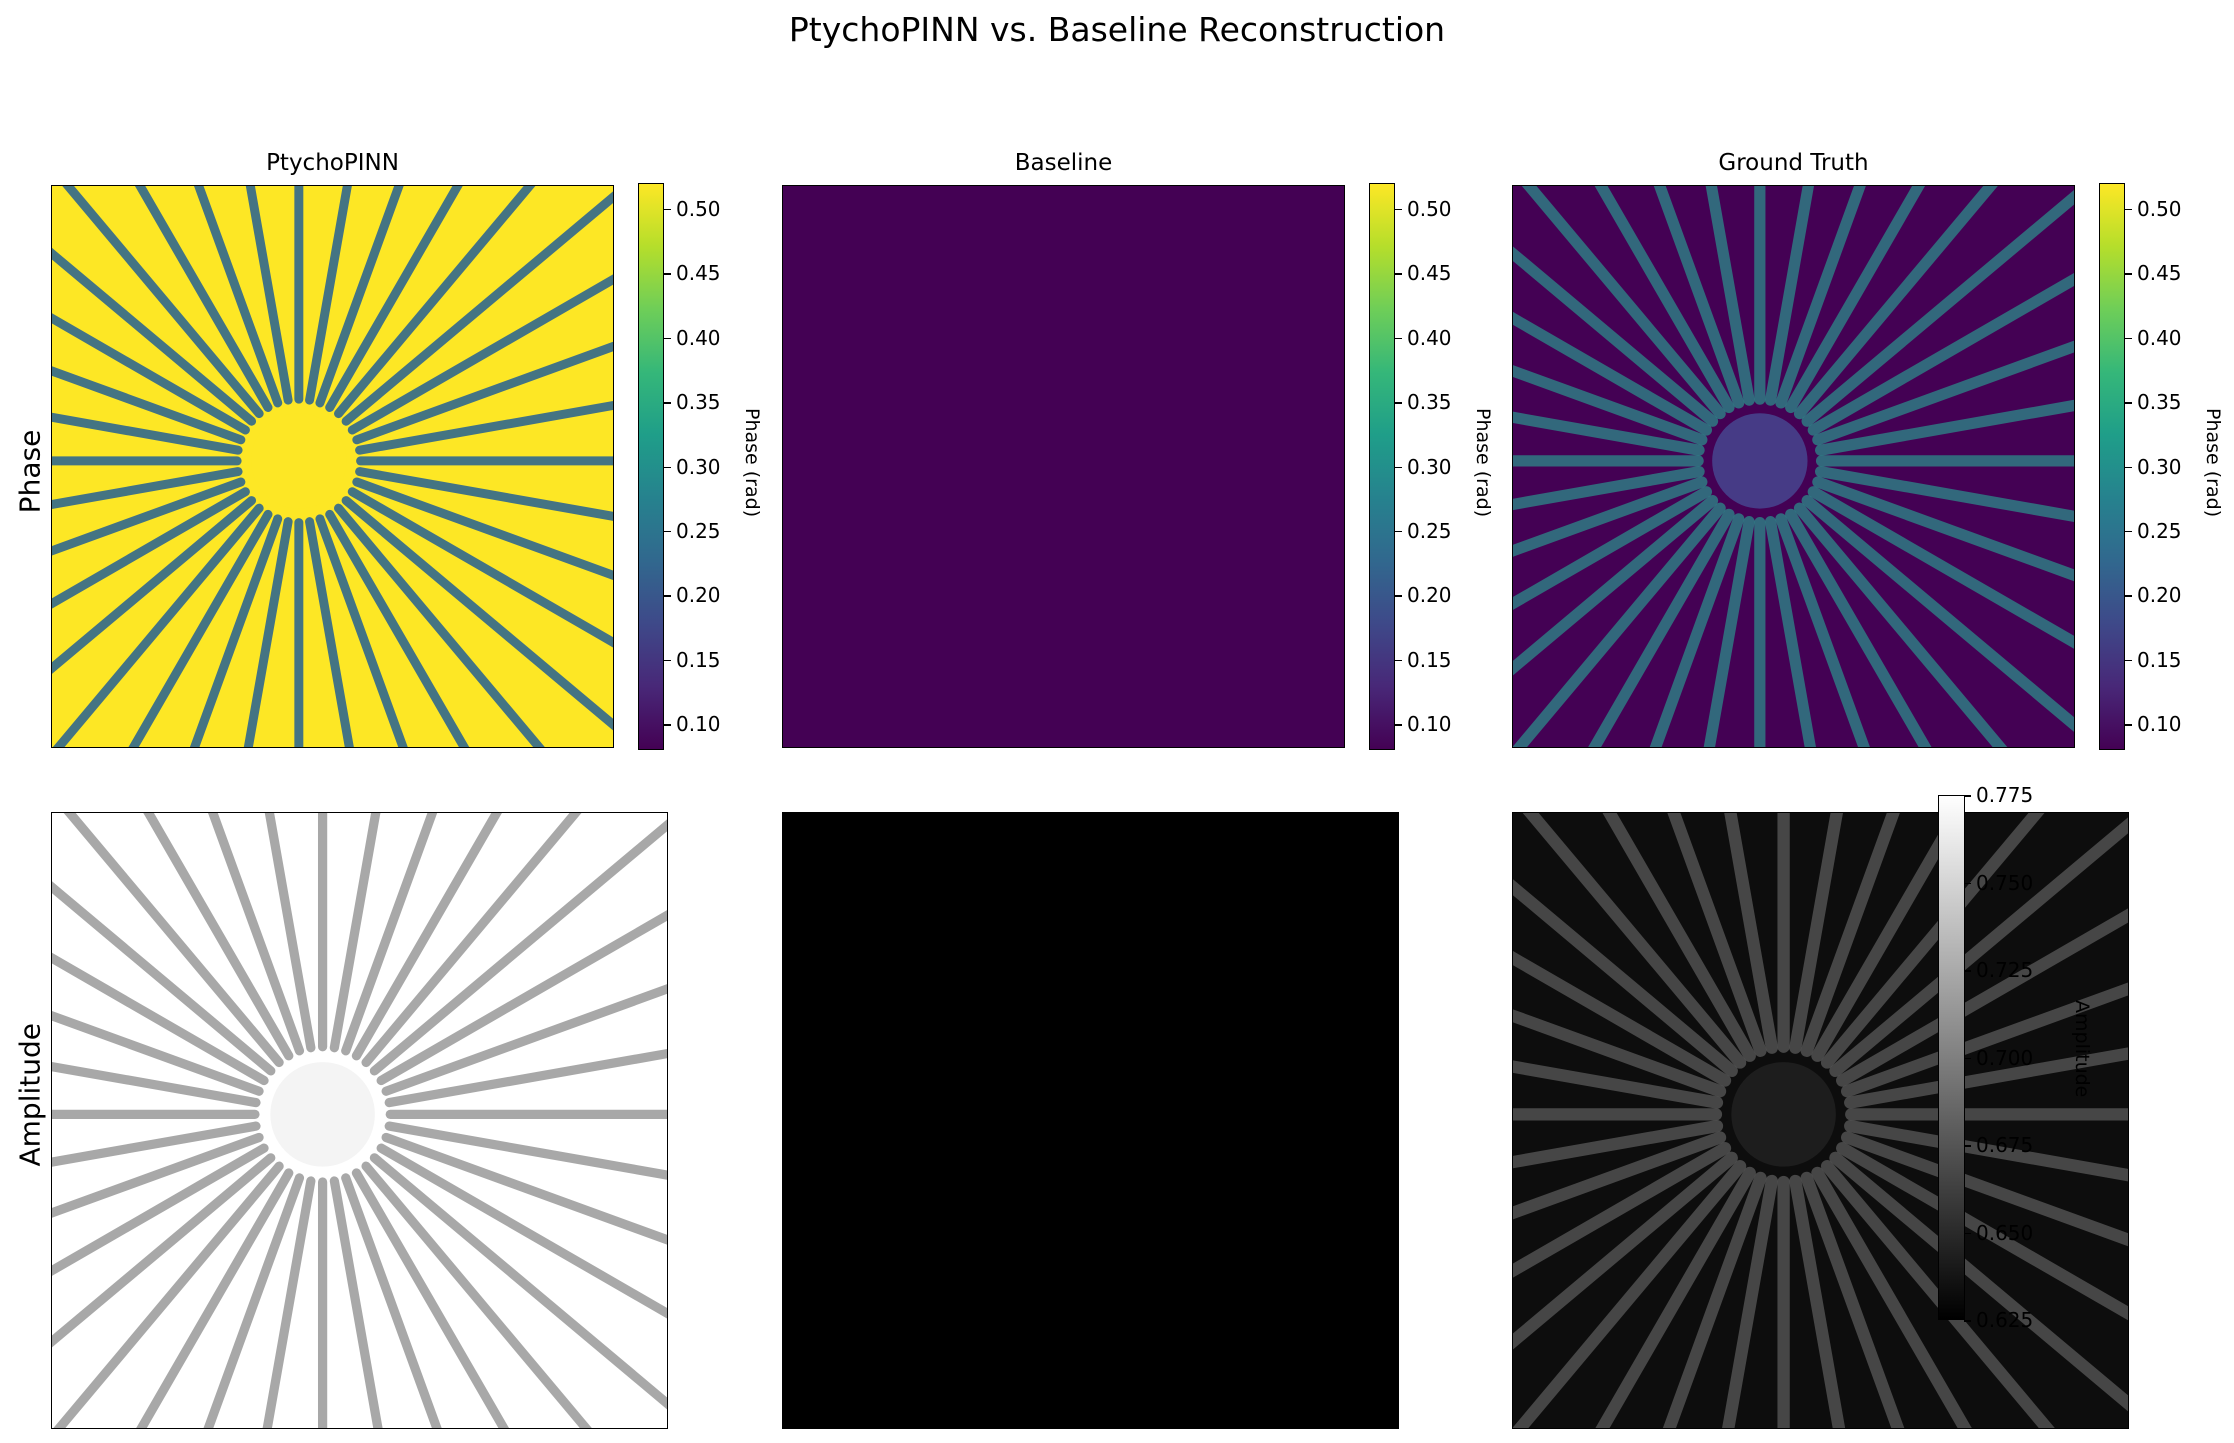  What do you see at coordinates (2005, 1145) in the screenshot?
I see `amplitude-colorbar-tick-label: 0.675` at bounding box center [2005, 1145].